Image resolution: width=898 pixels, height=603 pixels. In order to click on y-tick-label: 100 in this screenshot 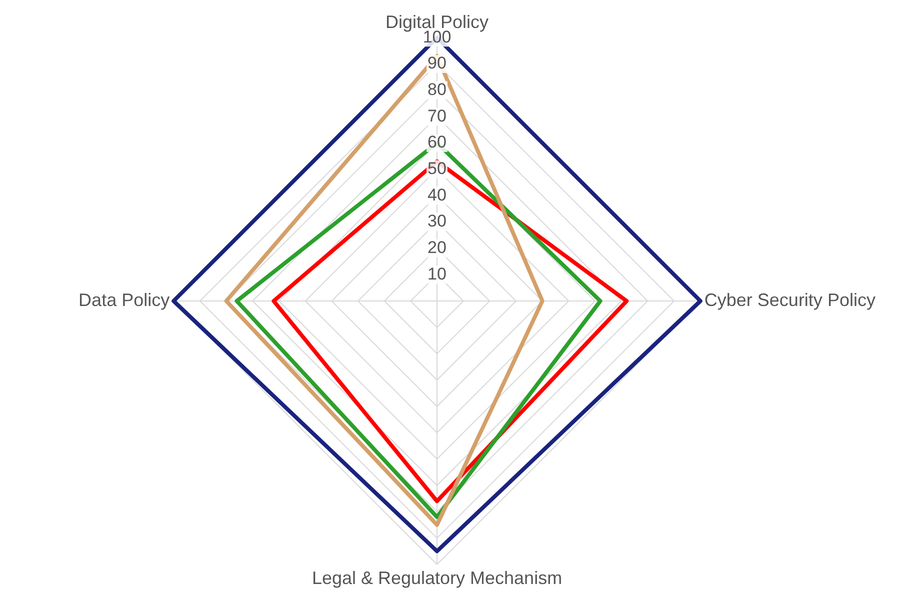, I will do `click(437, 36)`.